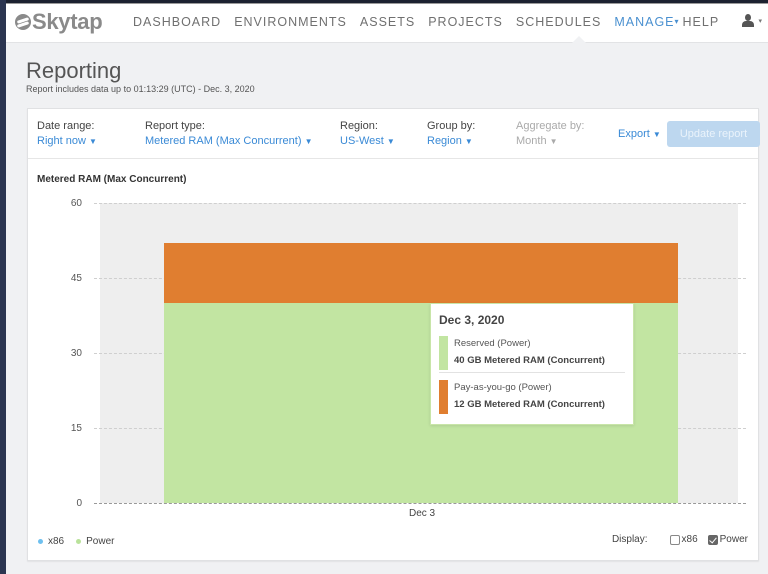  Describe the element at coordinates (56, 541) in the screenshot. I see `legend-label: x86` at that location.